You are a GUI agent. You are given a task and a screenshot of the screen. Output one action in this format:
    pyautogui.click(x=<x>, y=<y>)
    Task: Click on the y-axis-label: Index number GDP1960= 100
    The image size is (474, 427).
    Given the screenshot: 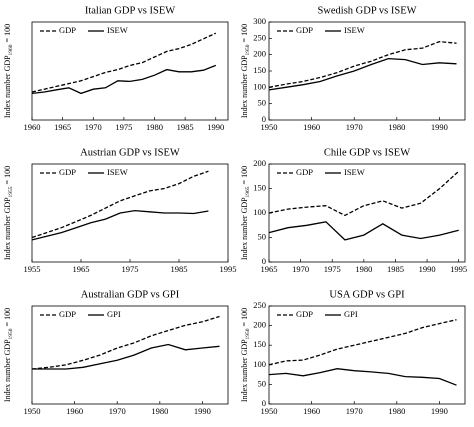 What is the action you would take?
    pyautogui.click(x=8, y=71)
    